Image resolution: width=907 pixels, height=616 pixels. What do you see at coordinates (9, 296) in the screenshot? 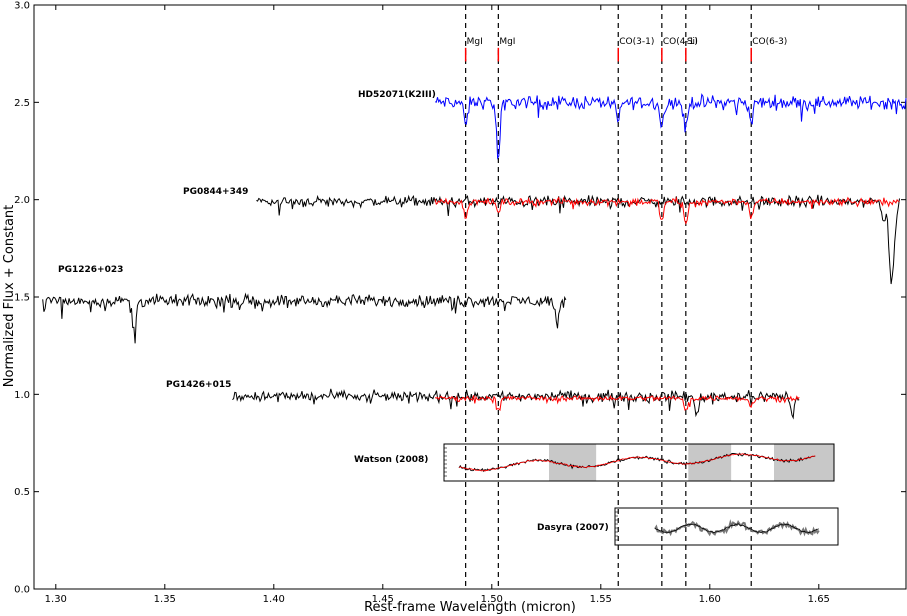
I see `y-axis-label: Normalized Flux + Constant` at bounding box center [9, 296].